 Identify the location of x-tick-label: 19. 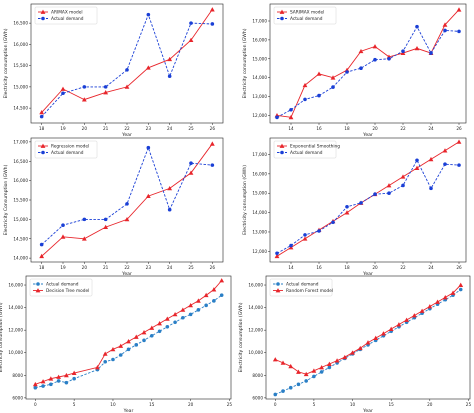
(63, 267).